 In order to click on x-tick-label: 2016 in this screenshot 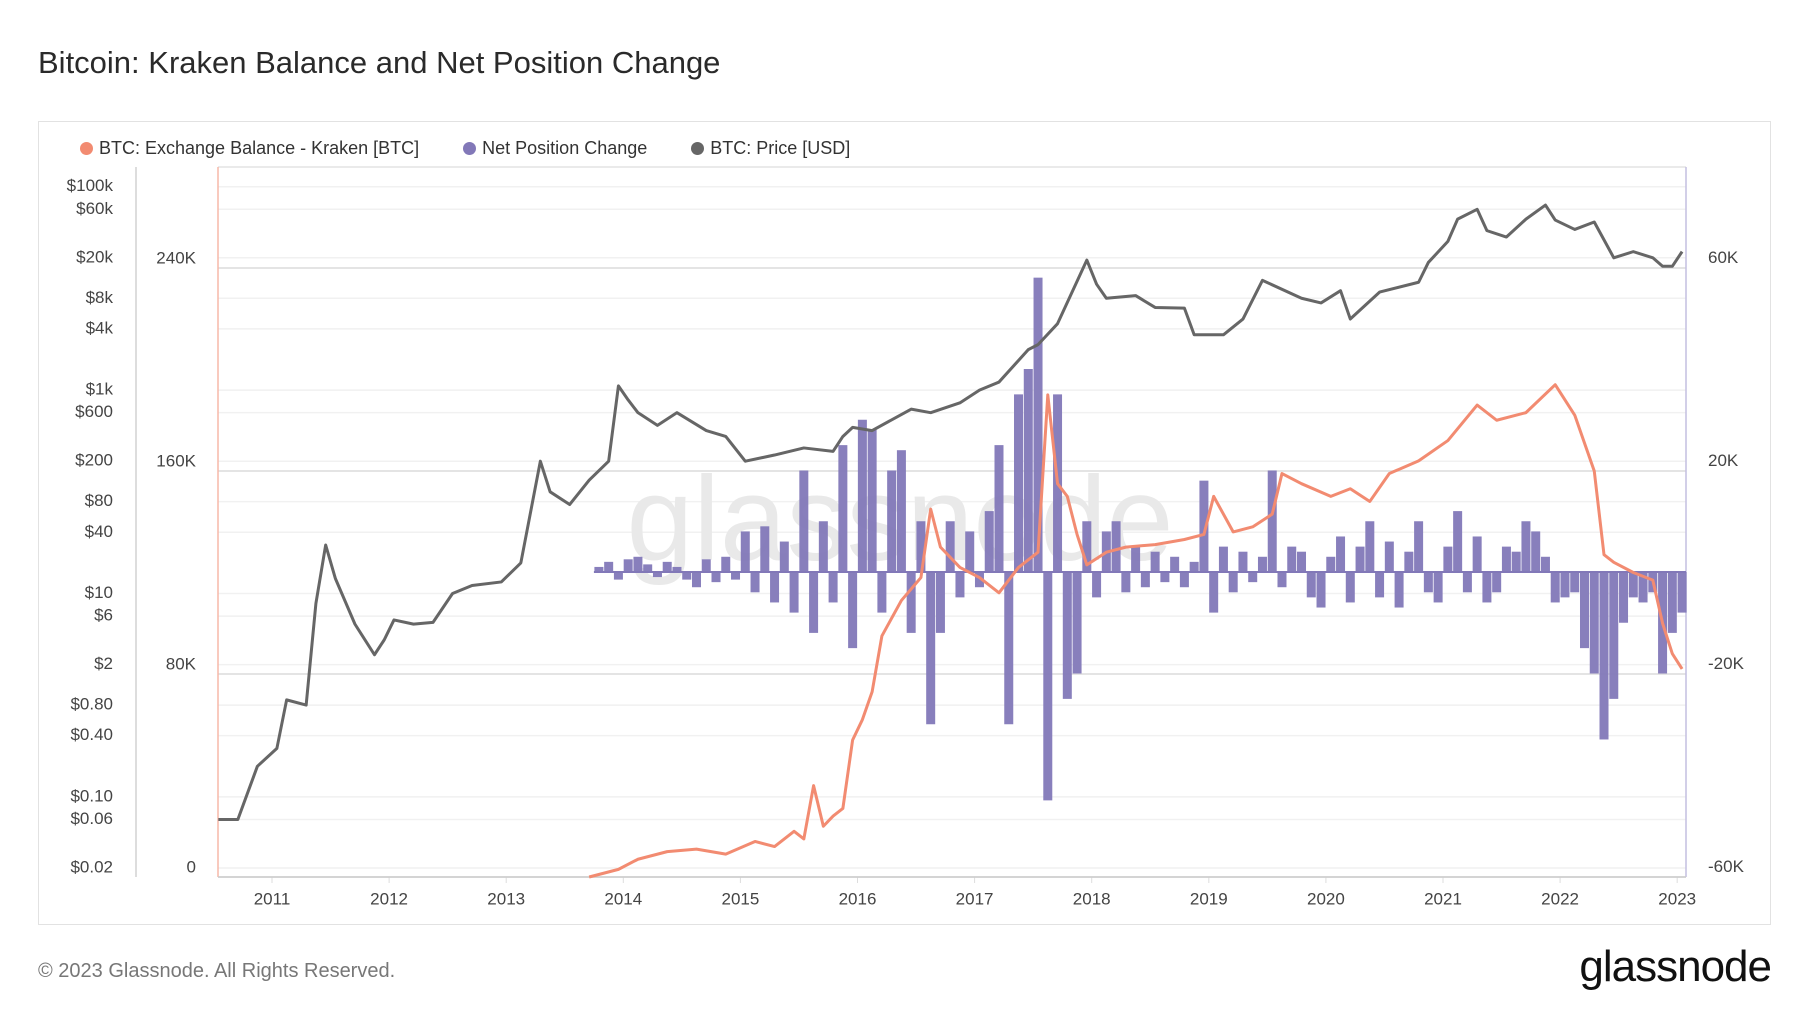, I will do `click(858, 898)`.